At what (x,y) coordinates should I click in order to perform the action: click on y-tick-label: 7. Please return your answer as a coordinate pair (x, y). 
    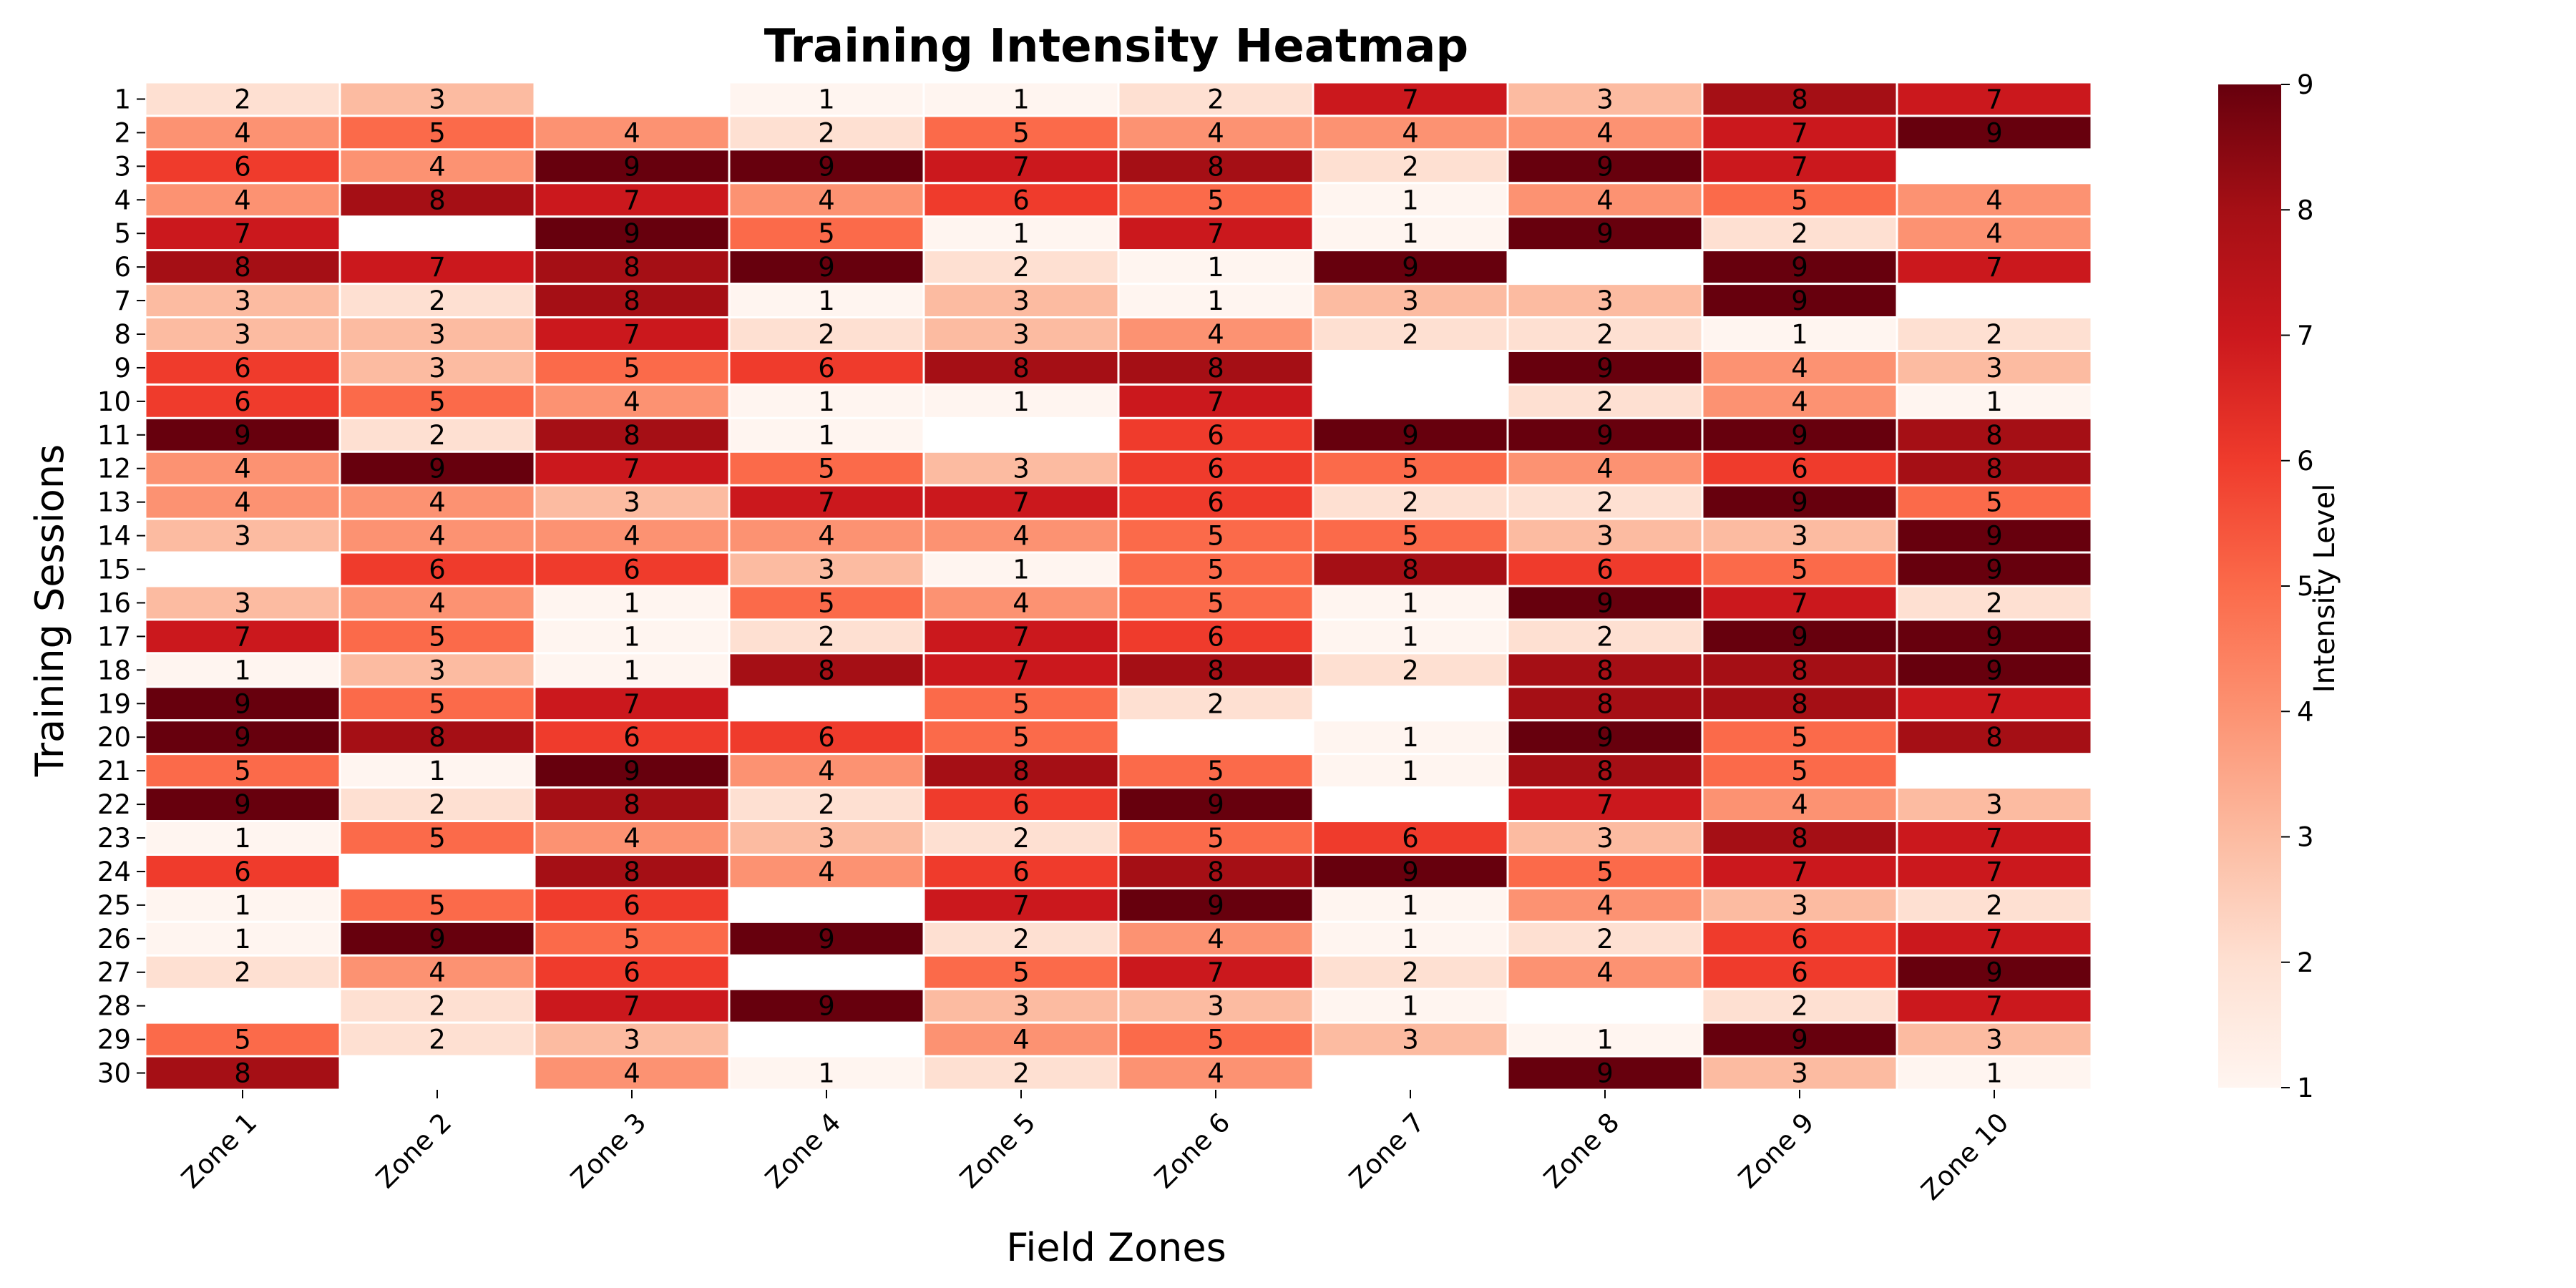
    Looking at the image, I should click on (122, 301).